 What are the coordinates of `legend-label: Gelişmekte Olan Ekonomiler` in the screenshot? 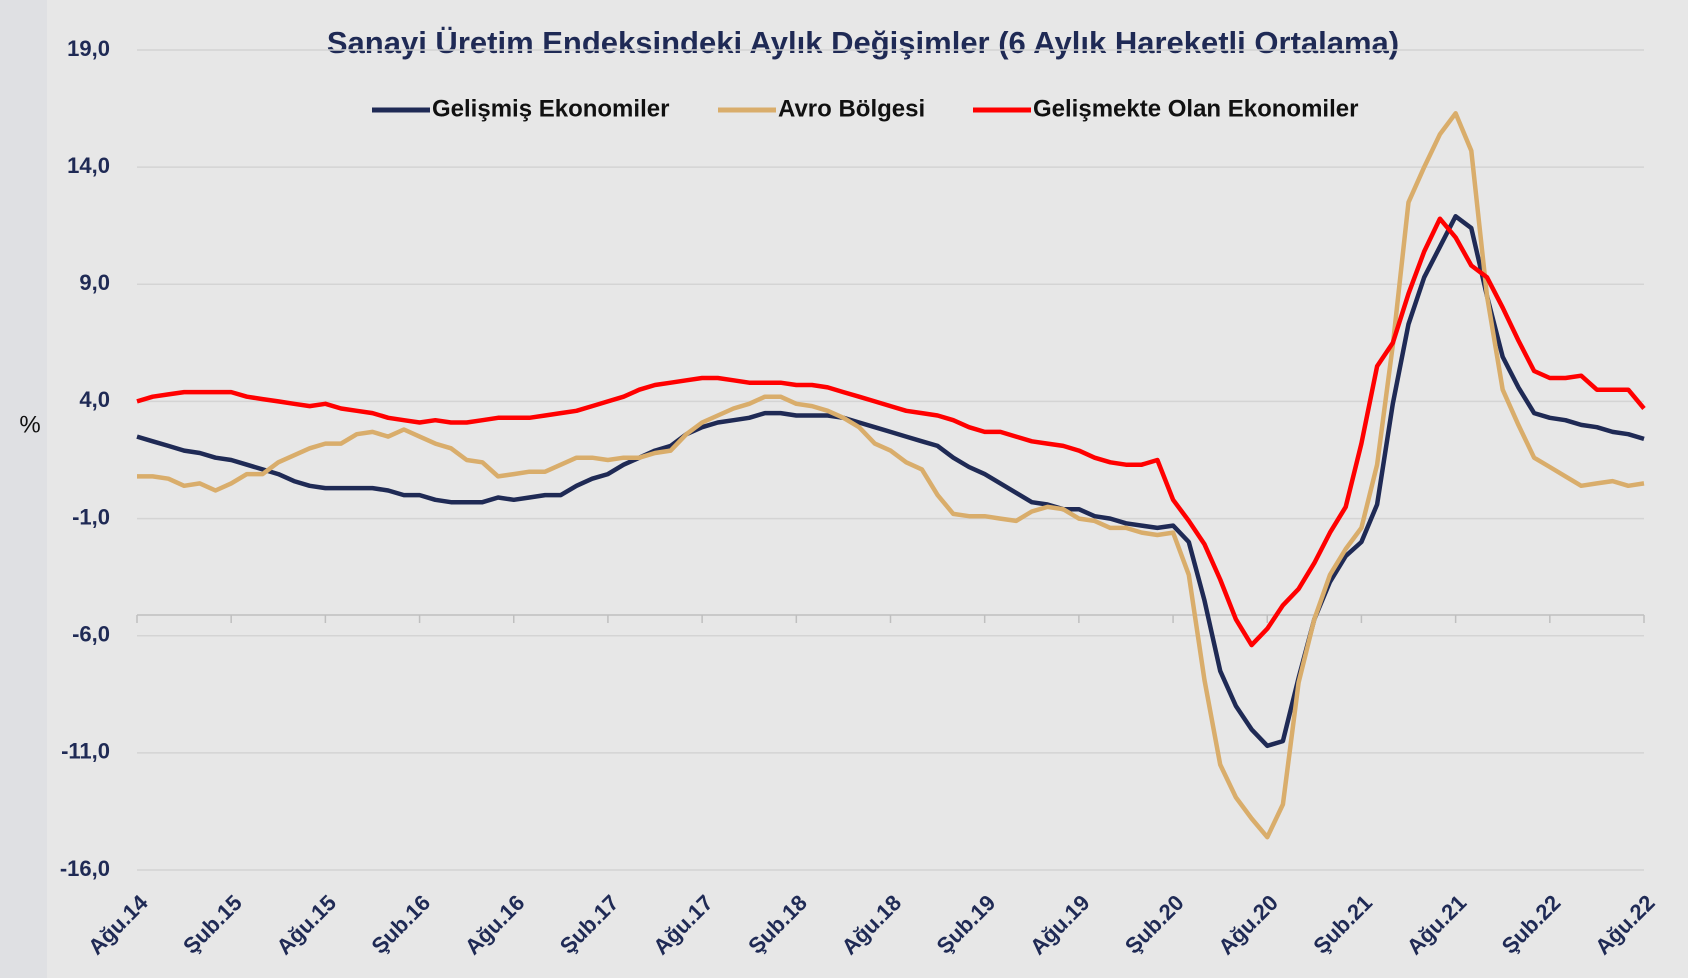 It's located at (1195, 108).